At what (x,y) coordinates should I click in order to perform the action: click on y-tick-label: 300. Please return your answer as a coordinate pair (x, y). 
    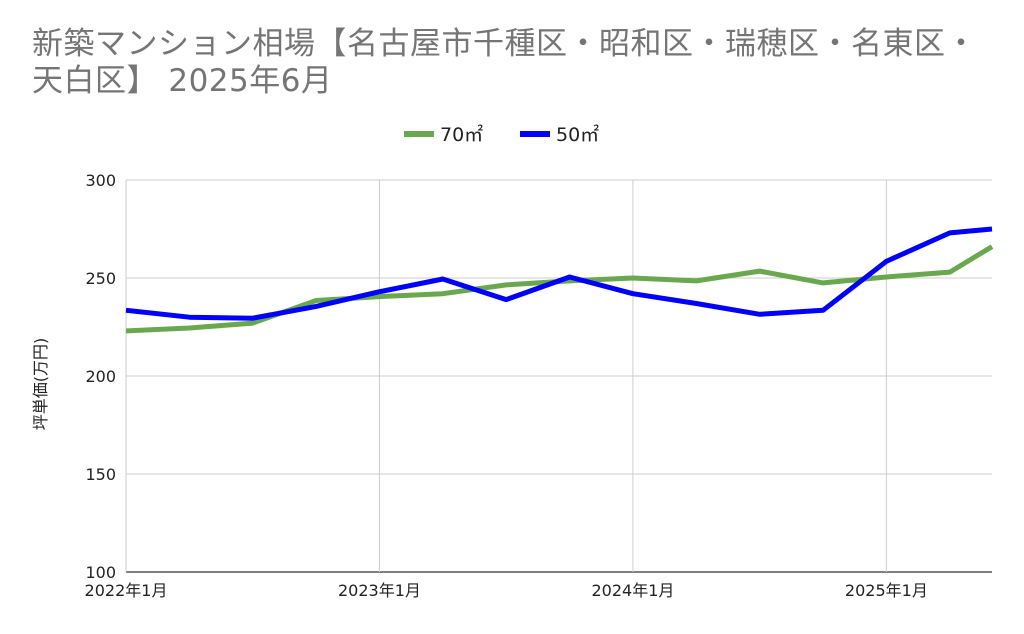
    Looking at the image, I should click on (100, 180).